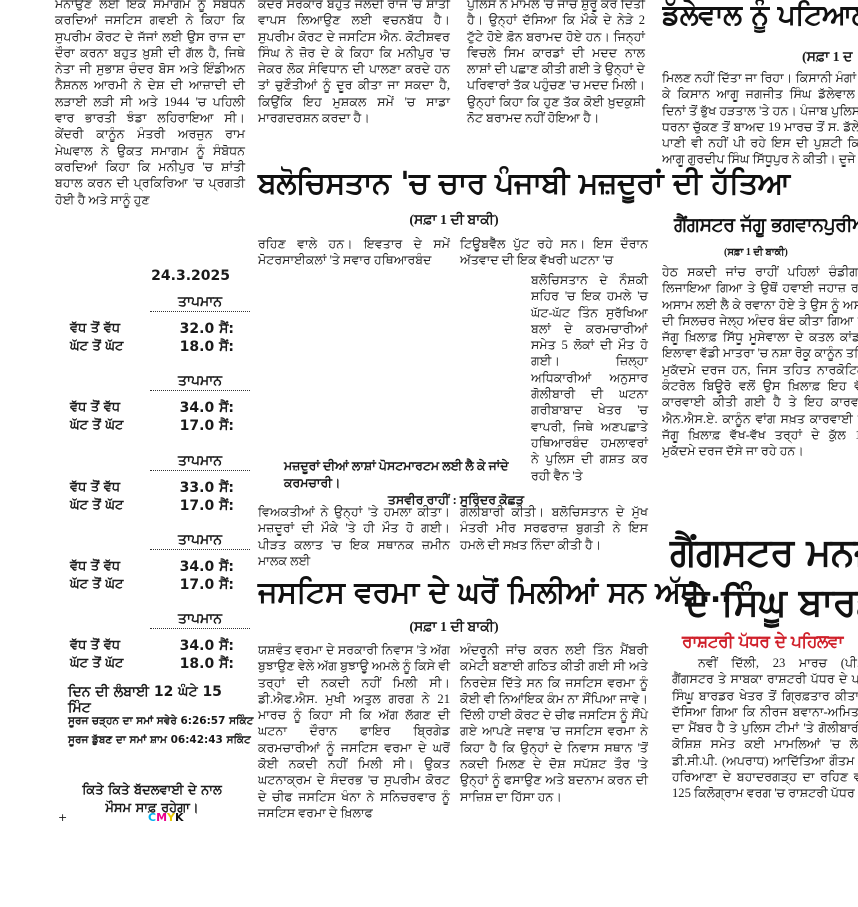 The image size is (858, 907). What do you see at coordinates (206, 487) in the screenshot?
I see `max-value: 33.0 ਸੈਂ:` at bounding box center [206, 487].